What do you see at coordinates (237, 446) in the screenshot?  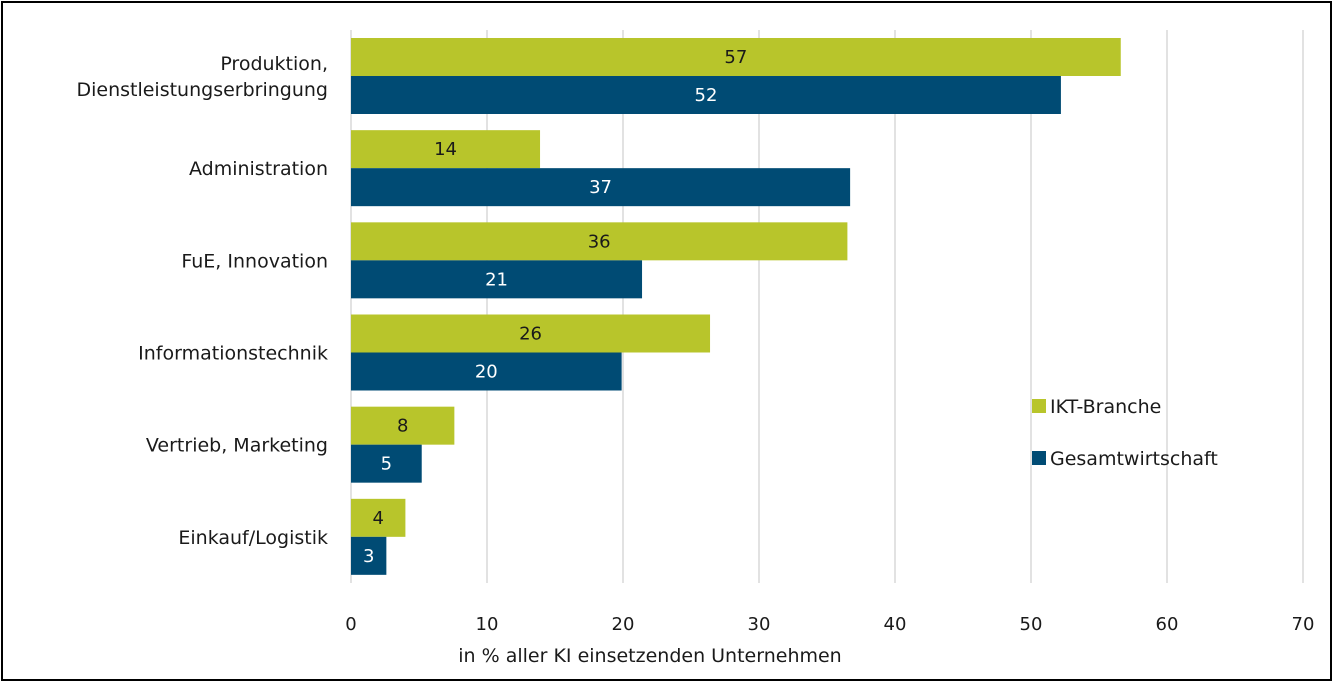 I see `category-label: Vertrieb, Marketing` at bounding box center [237, 446].